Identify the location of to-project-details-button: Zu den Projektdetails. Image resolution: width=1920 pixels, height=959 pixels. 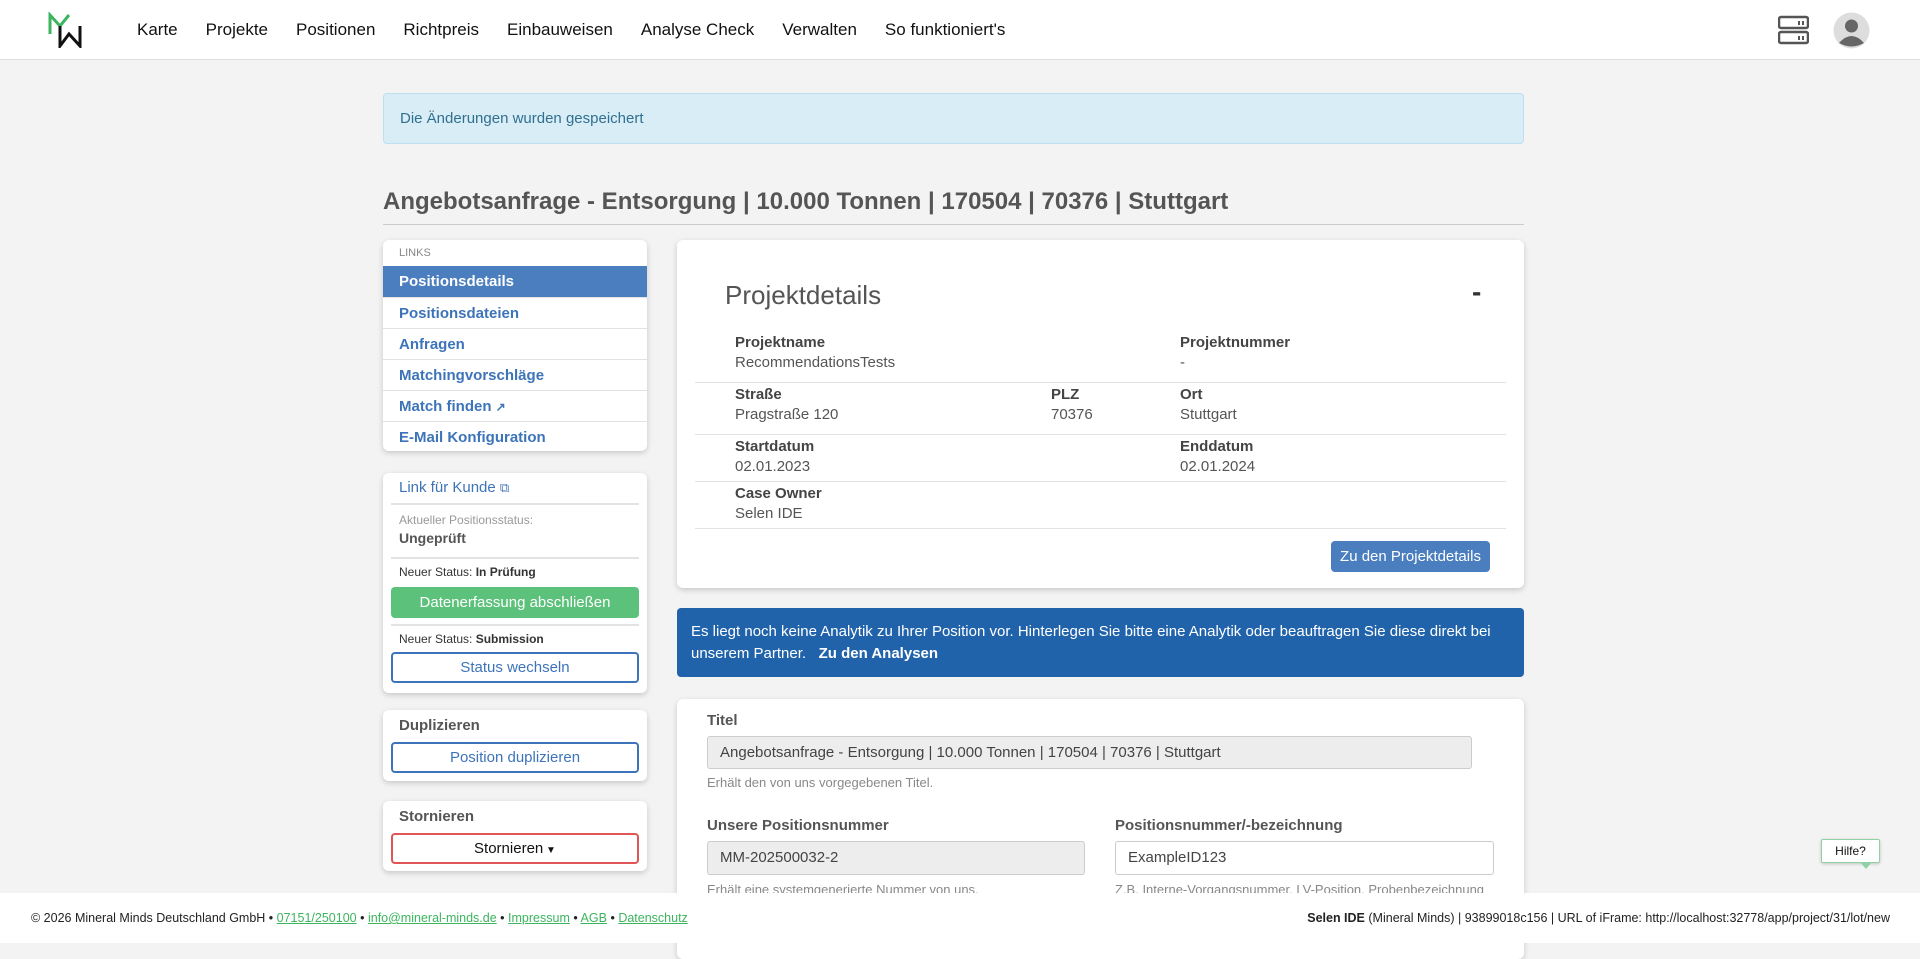
(1410, 556).